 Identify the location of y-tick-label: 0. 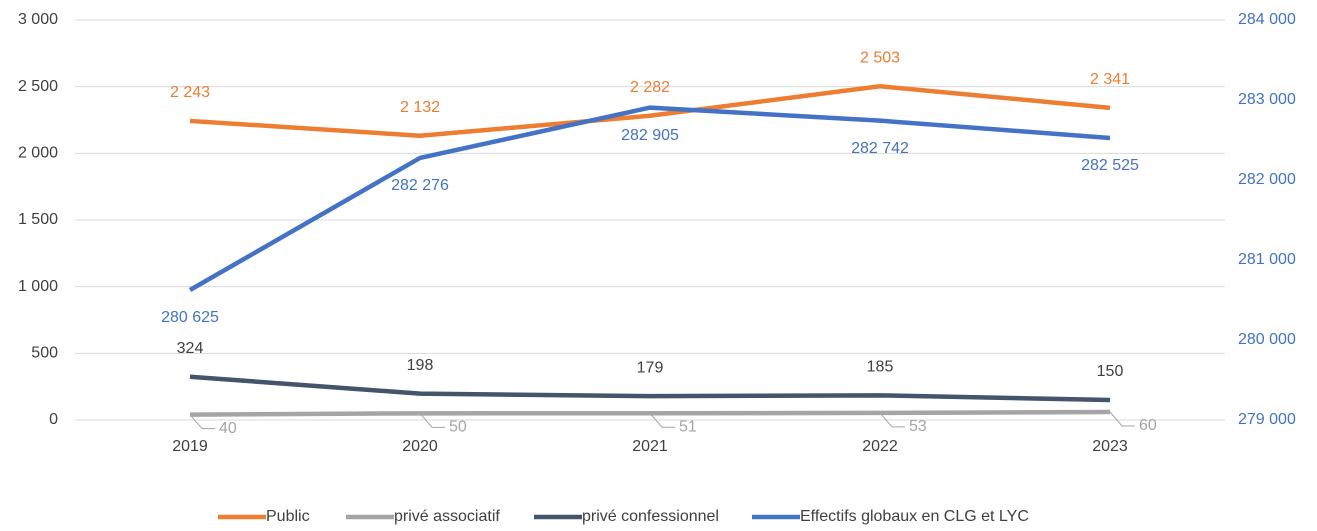
(53, 419).